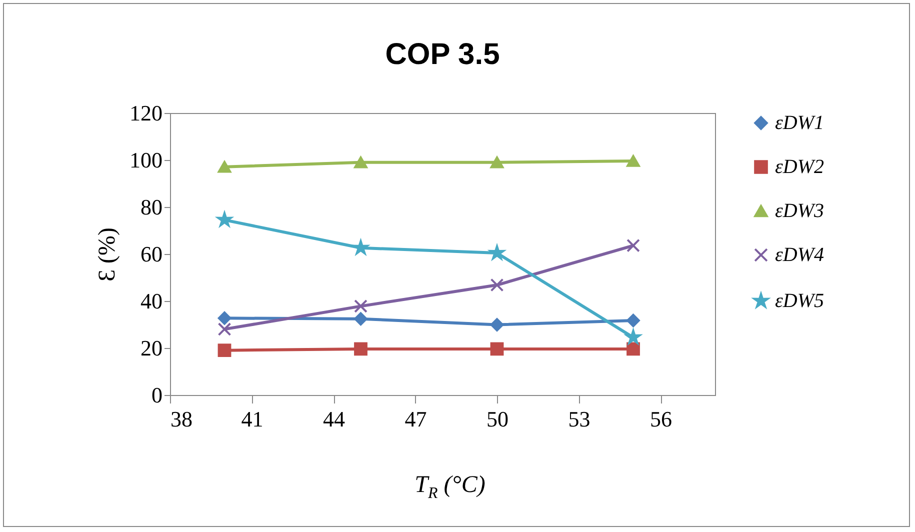  Describe the element at coordinates (157, 395) in the screenshot. I see `y-tick-label: 0` at that location.